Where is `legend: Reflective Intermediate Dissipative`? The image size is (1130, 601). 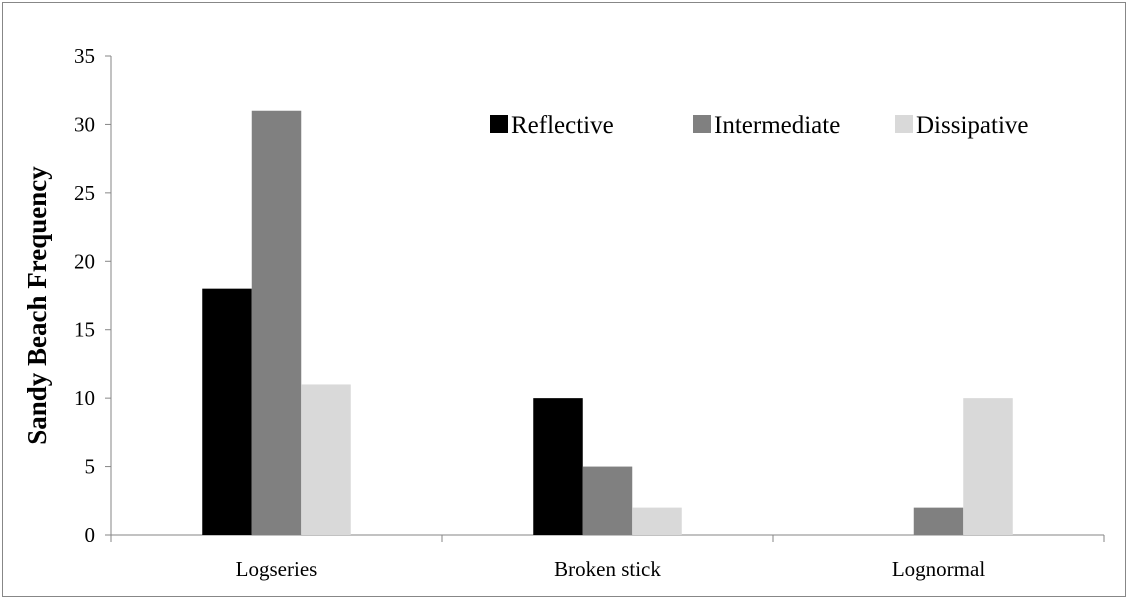 legend: Reflective Intermediate Dissipative is located at coordinates (759, 125).